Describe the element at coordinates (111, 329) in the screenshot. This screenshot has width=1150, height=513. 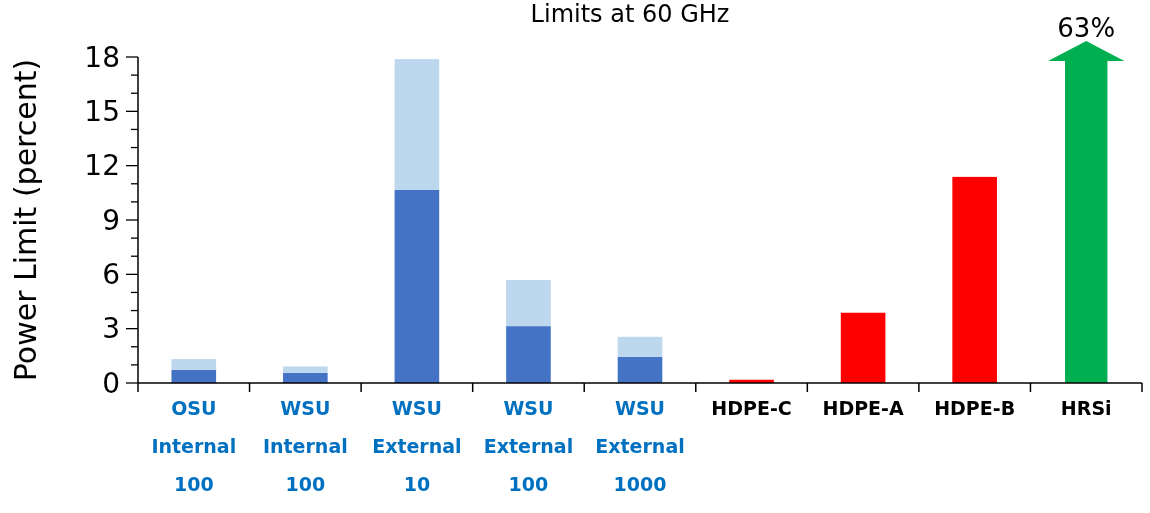
I see `y-tick-label: 3` at that location.